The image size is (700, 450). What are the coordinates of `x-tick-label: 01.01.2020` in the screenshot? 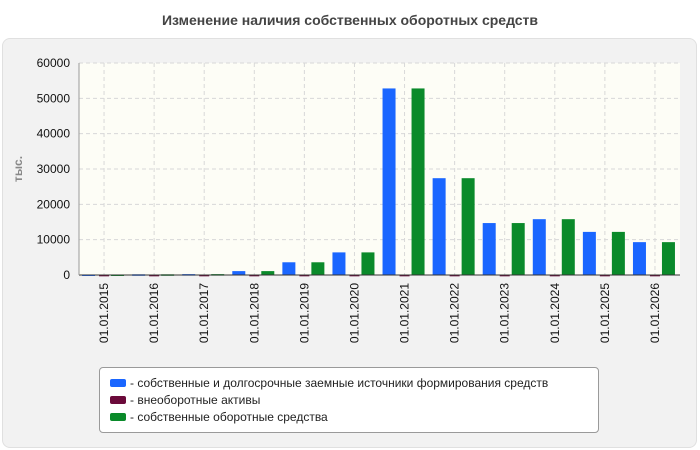 It's located at (354, 313).